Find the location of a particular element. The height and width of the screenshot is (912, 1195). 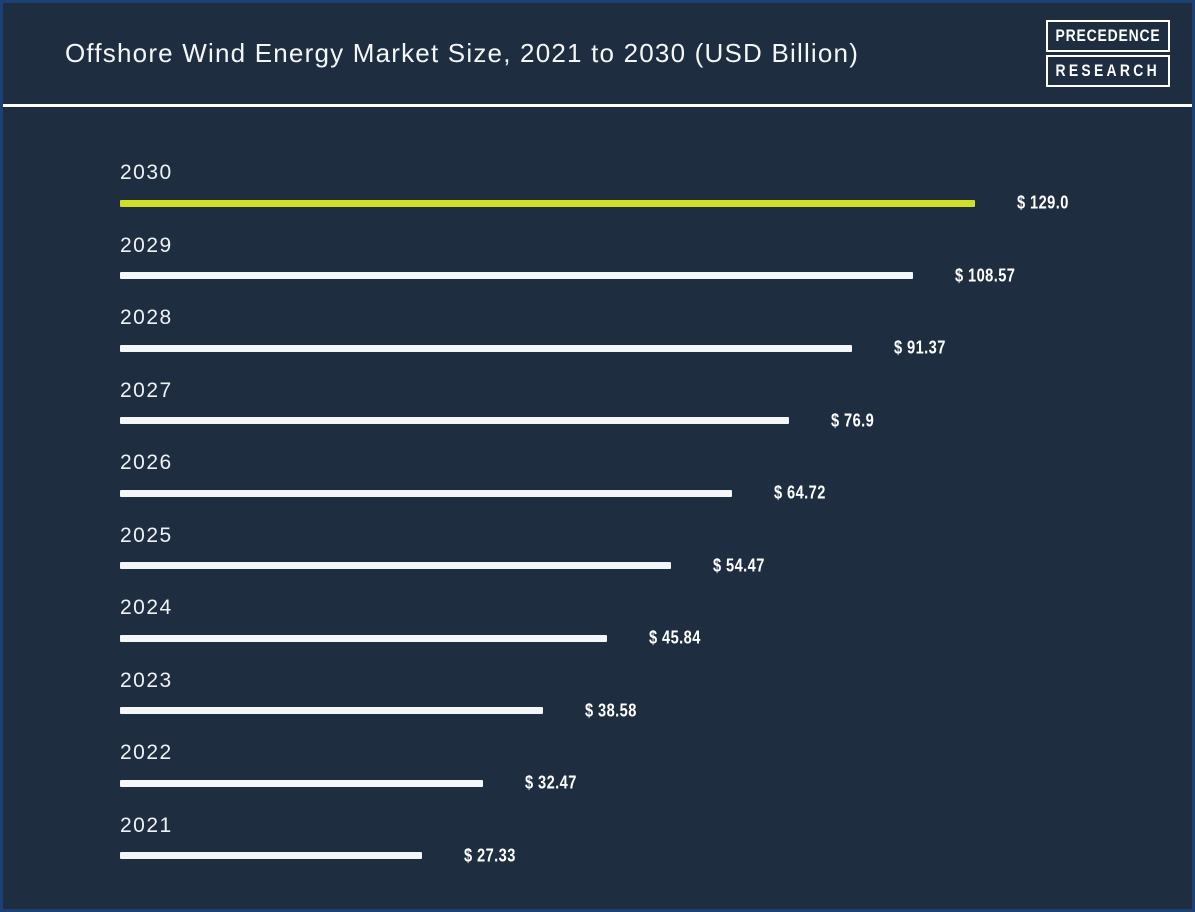

chart-row-2023: 2023 $ 38.58 is located at coordinates (656, 704).